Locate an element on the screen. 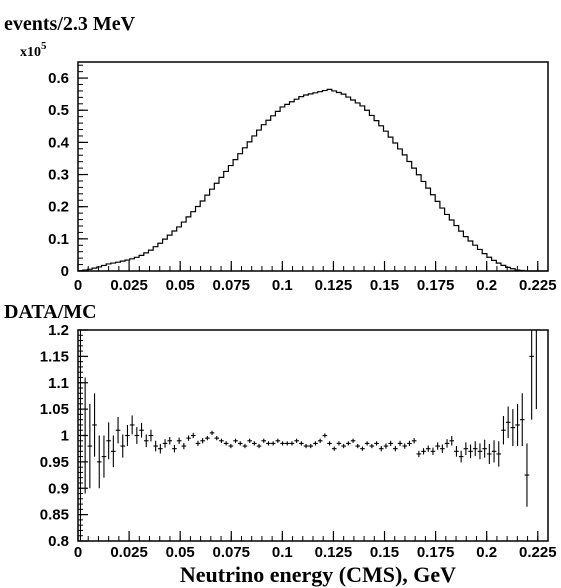 Image resolution: width=561 pixels, height=588 pixels. top-y-tick-label: 0.6 is located at coordinates (58, 78).